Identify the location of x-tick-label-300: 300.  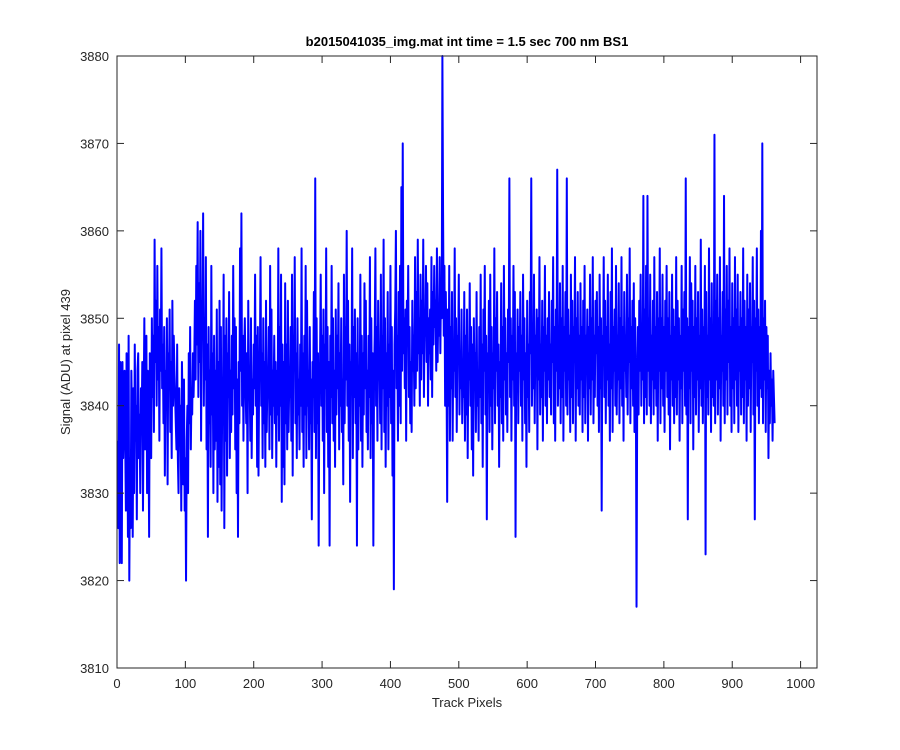
(322, 683).